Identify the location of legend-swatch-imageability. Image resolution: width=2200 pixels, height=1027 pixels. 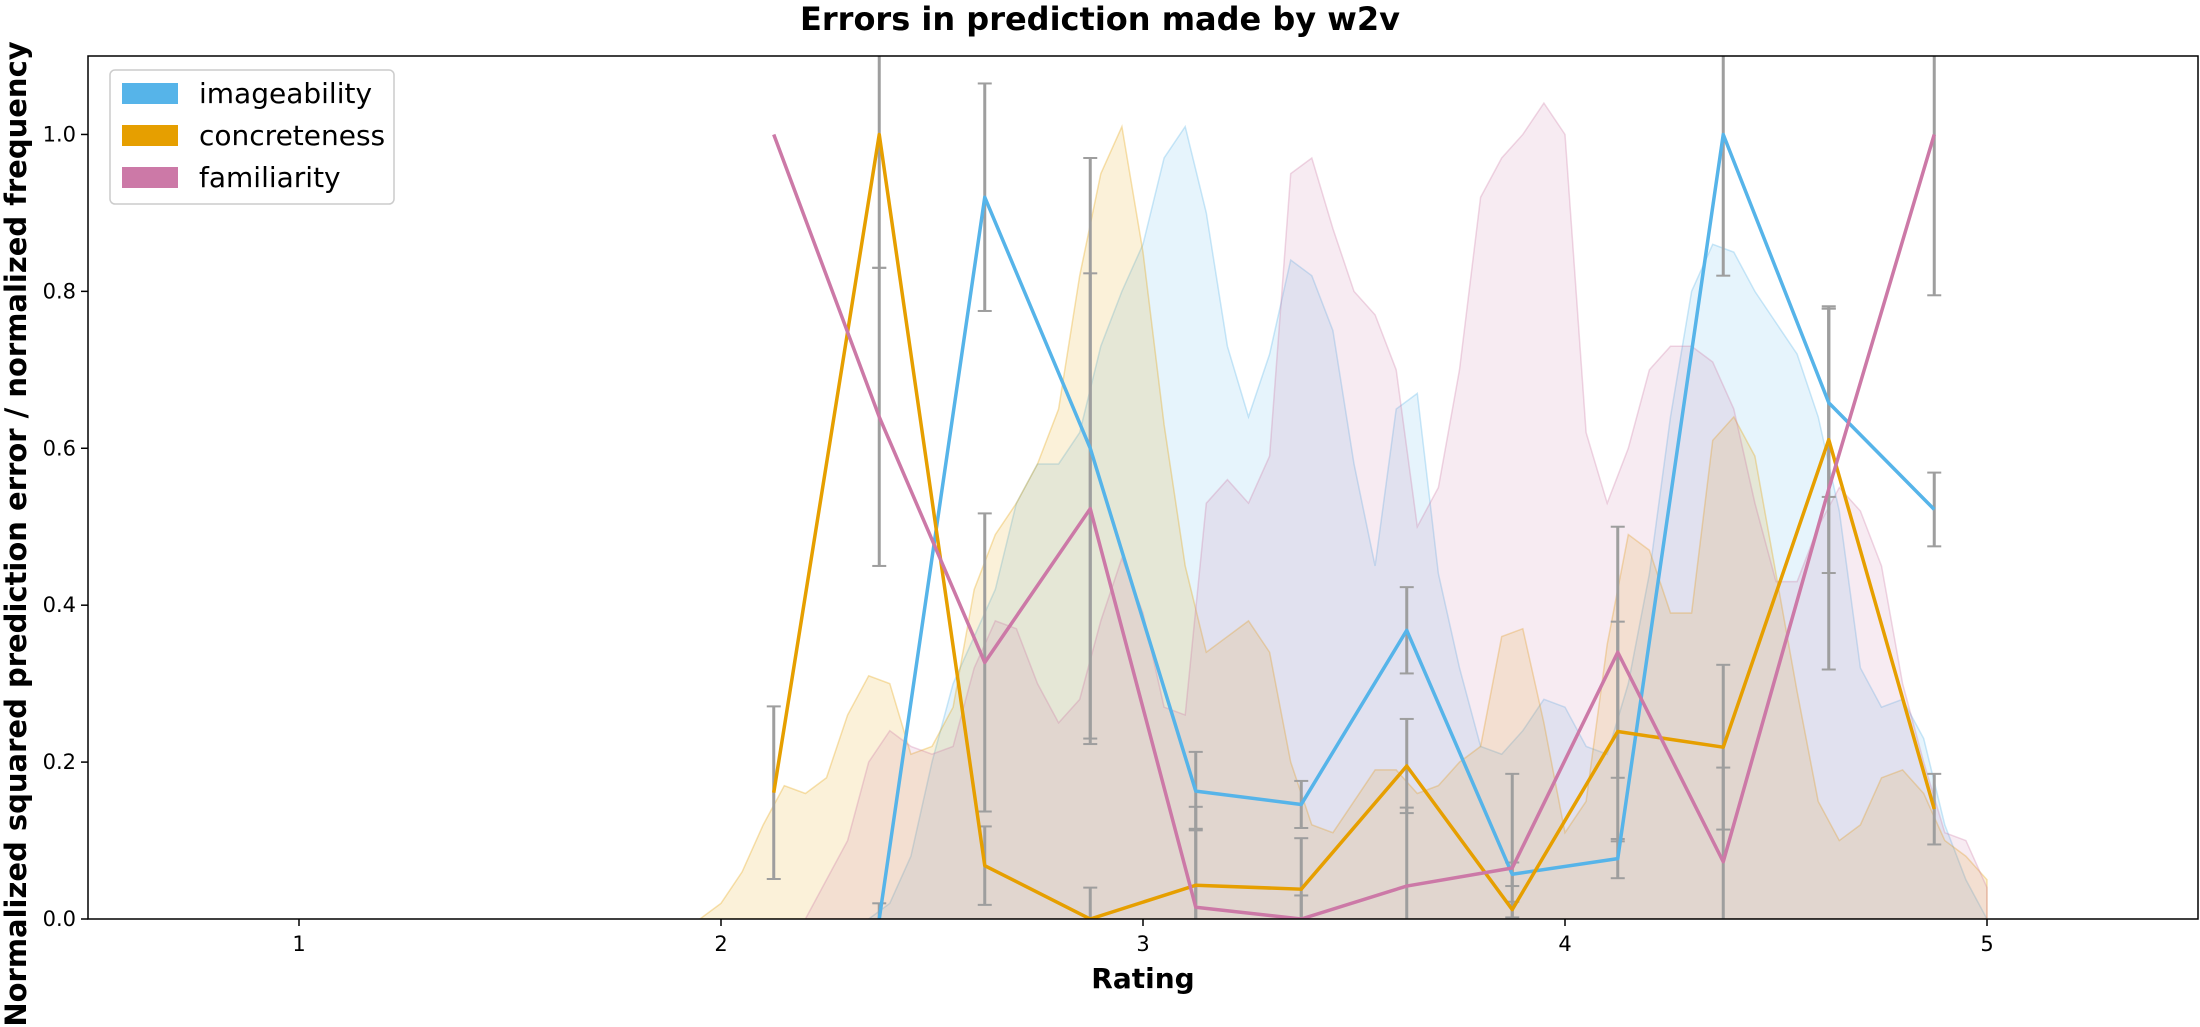
(150, 93).